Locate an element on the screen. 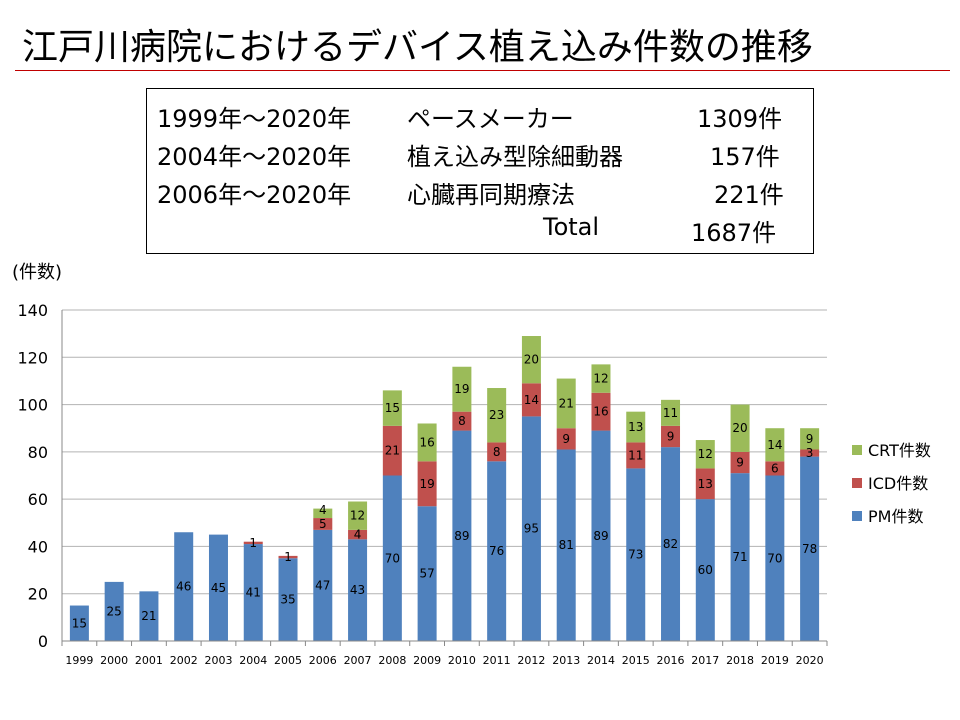  data-label: 15 is located at coordinates (392, 408).